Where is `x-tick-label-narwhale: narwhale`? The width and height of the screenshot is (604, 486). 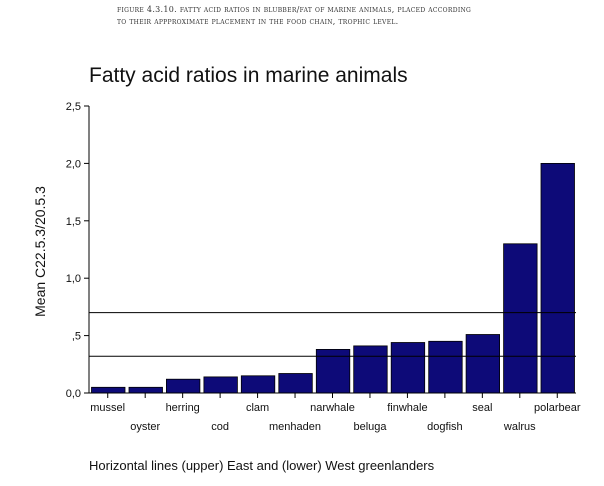 x-tick-label-narwhale: narwhale is located at coordinates (332, 408).